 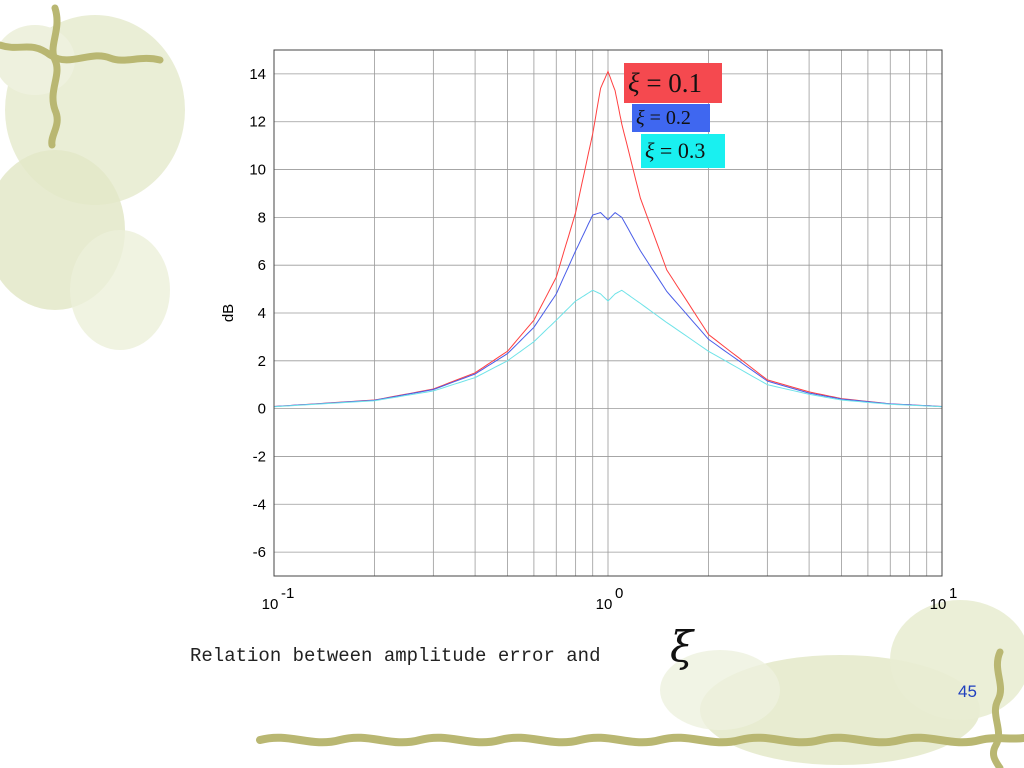 I want to click on y-tick-label: 2, so click(x=262, y=361).